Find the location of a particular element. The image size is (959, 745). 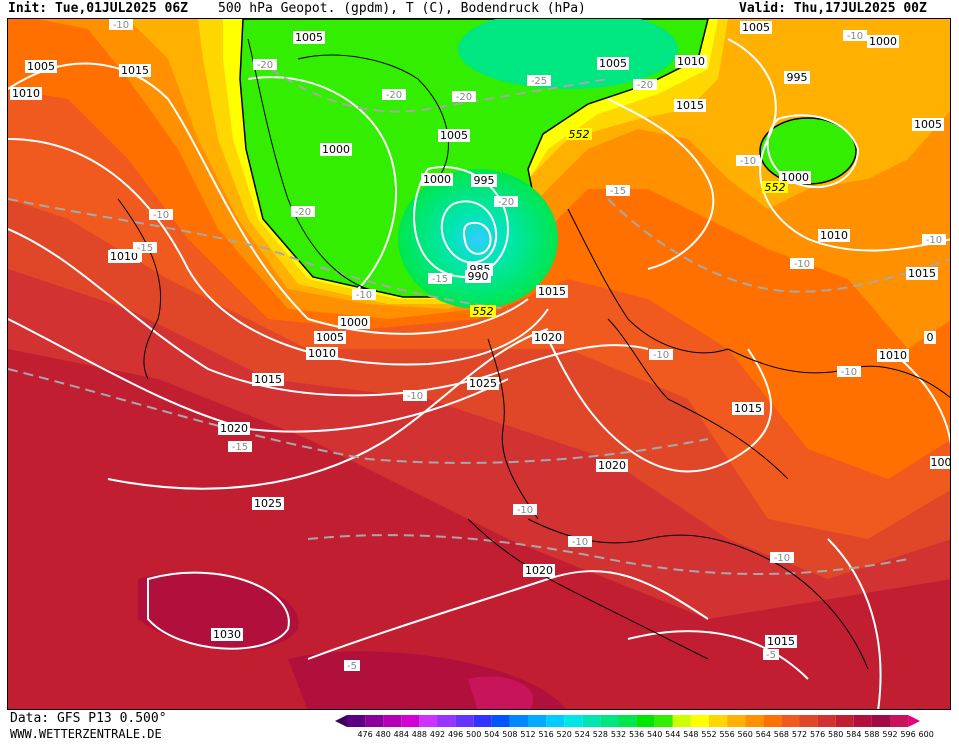

legend-tick-label: 528 is located at coordinates (600, 734).